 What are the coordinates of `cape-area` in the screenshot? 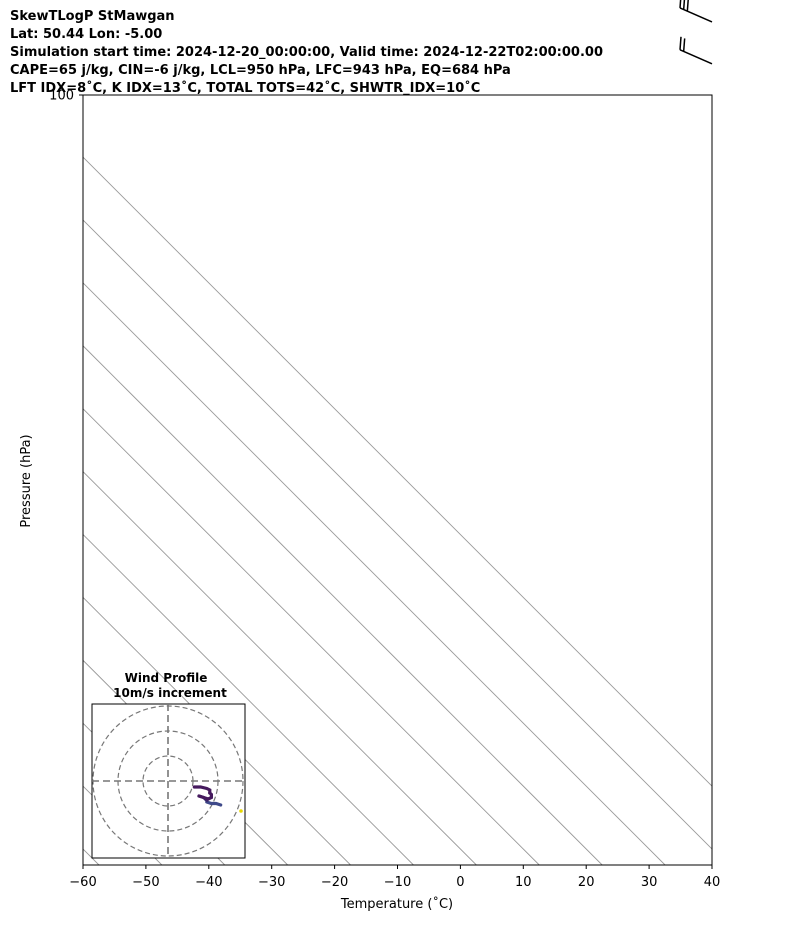 It's located at (157, 47).